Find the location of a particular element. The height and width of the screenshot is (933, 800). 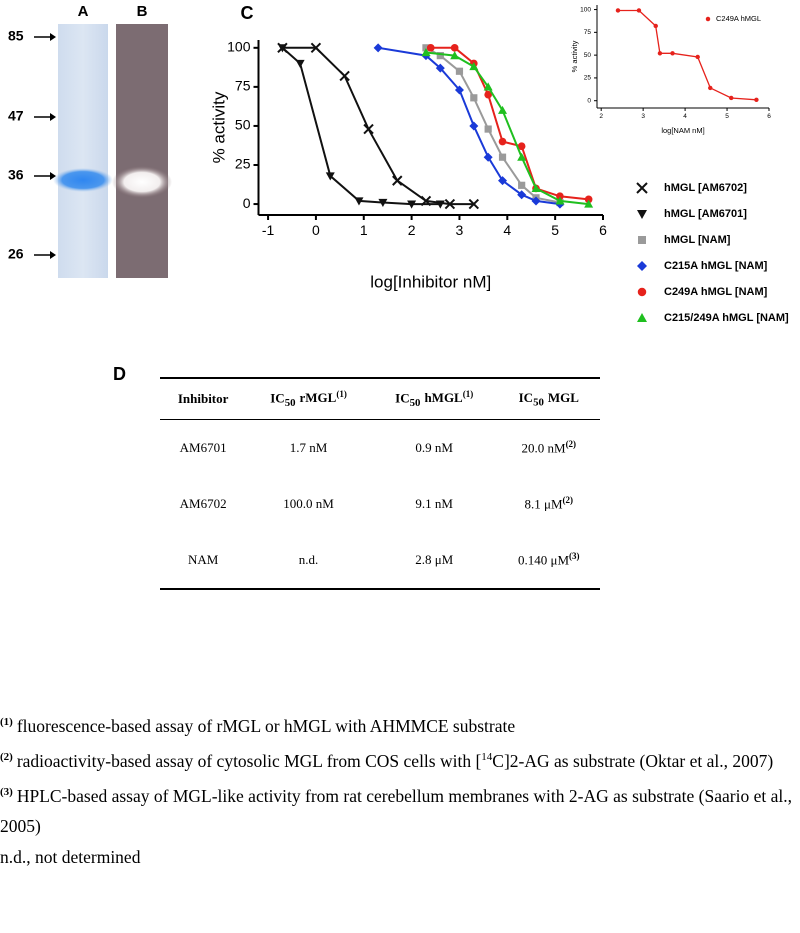

panel-label: D is located at coordinates (119, 374).